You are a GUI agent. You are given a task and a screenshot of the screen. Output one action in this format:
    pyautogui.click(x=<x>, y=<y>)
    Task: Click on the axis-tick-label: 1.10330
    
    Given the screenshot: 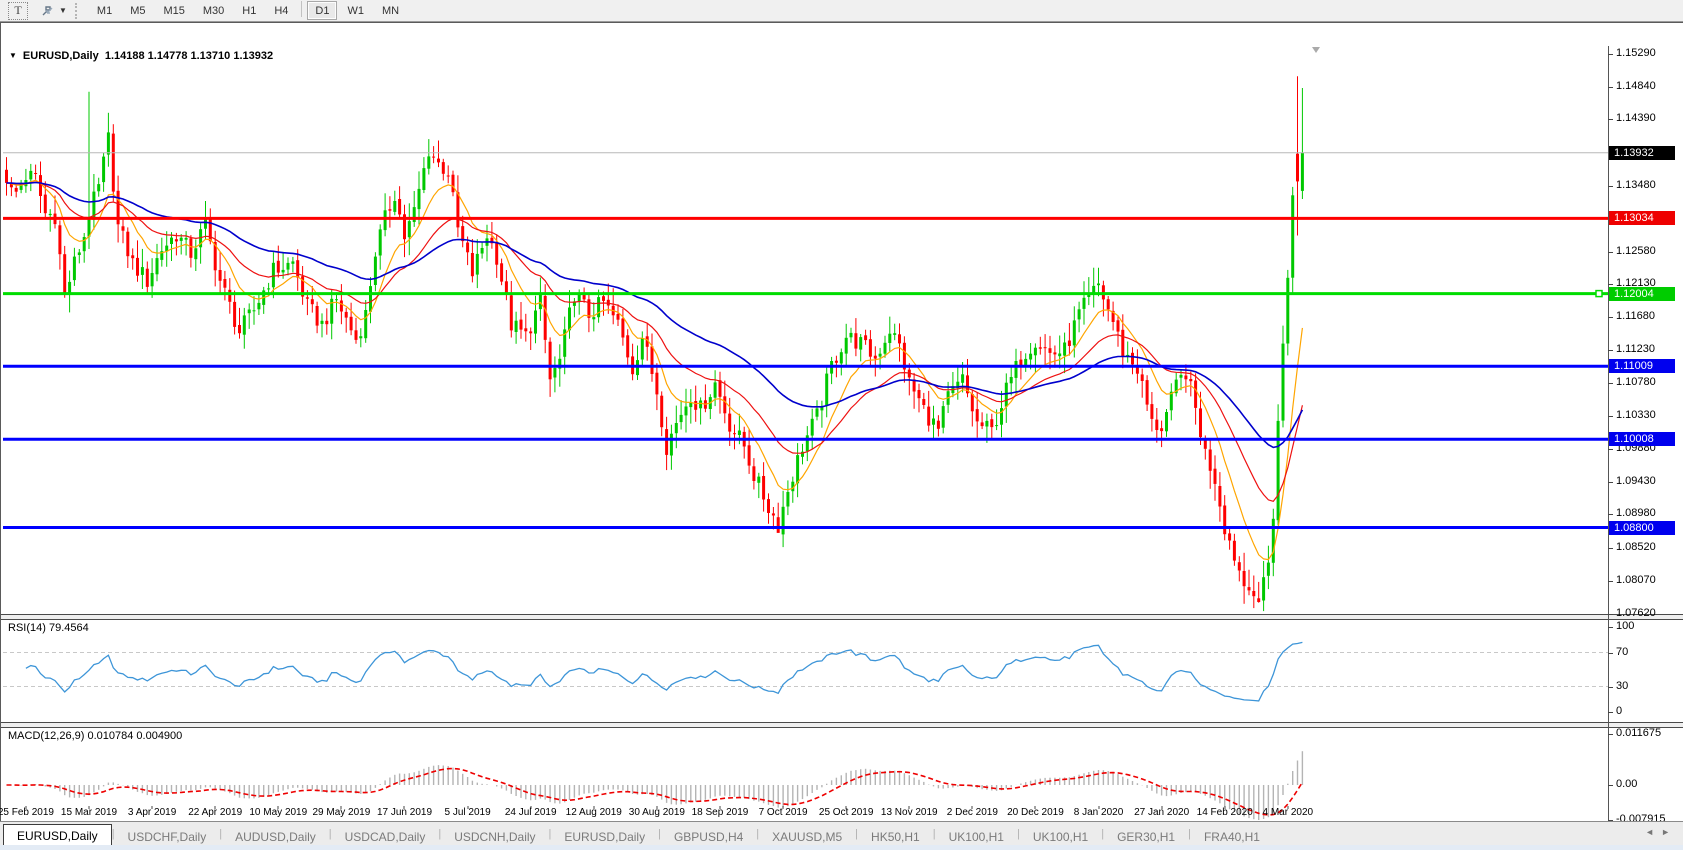 What is the action you would take?
    pyautogui.click(x=1636, y=415)
    